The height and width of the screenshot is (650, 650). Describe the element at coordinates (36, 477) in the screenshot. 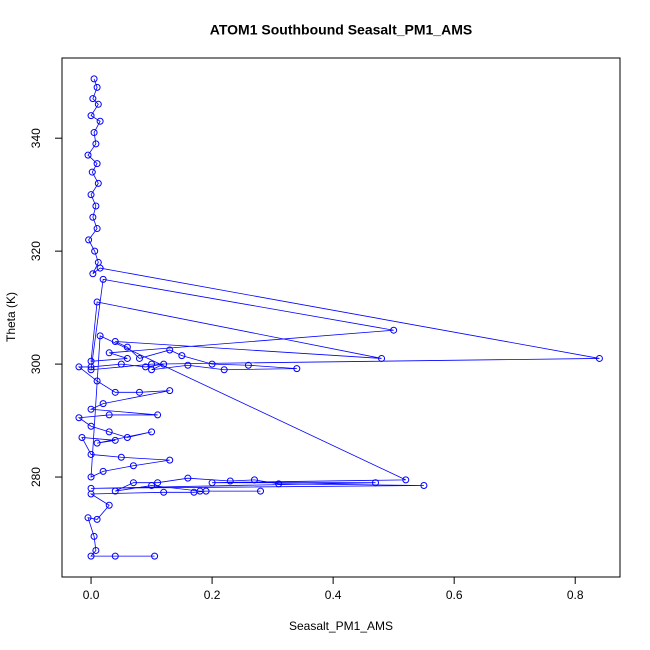

I see `y-tick-label: 280` at that location.